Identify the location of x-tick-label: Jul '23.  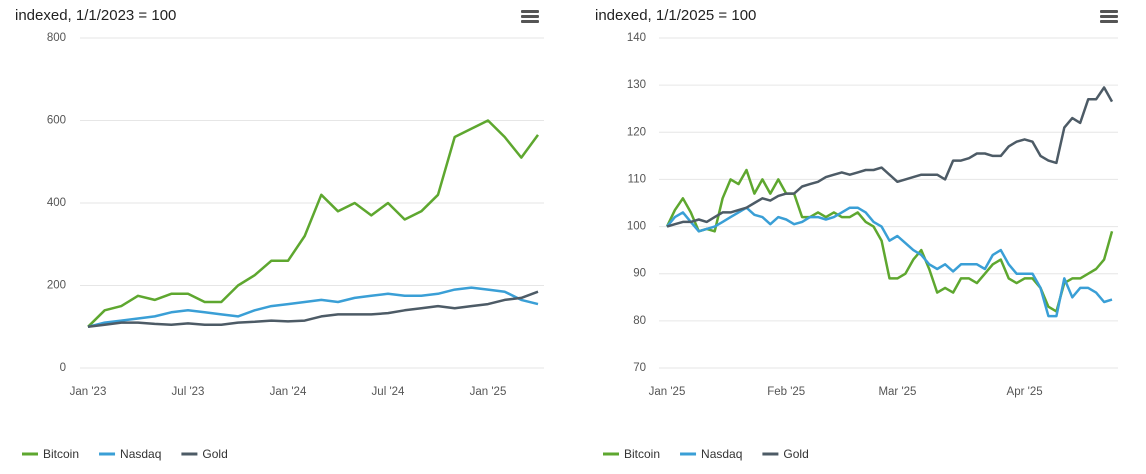
(188, 392).